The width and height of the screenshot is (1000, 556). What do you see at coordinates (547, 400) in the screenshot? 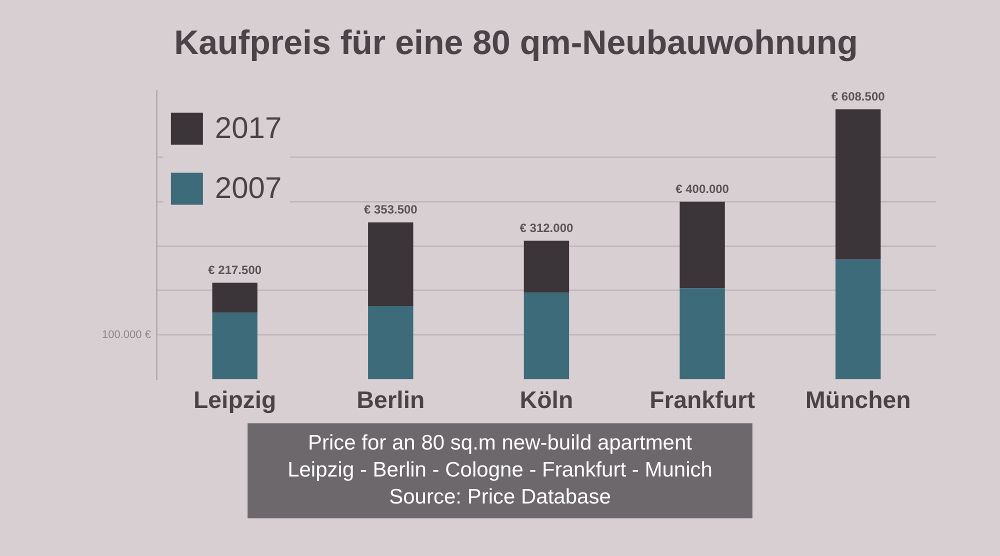
I see `x-tick-label: Köln` at bounding box center [547, 400].